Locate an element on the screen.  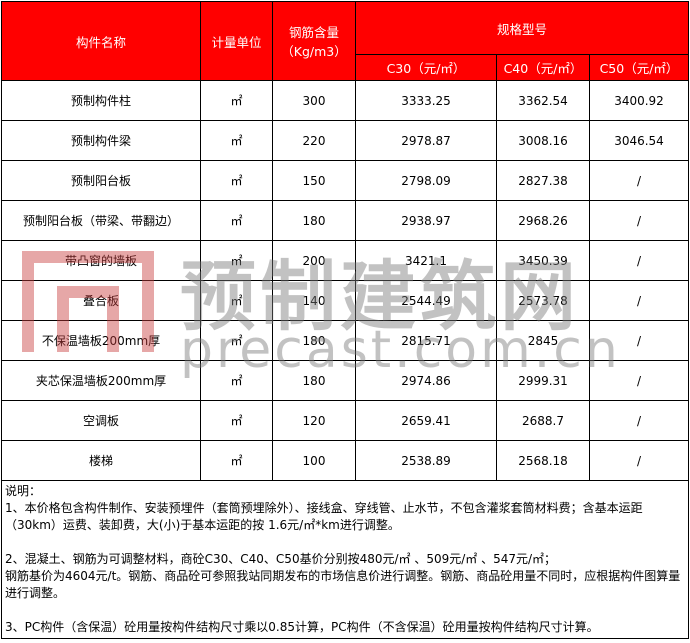
cell-c30: 2659.41 is located at coordinates (426, 420).